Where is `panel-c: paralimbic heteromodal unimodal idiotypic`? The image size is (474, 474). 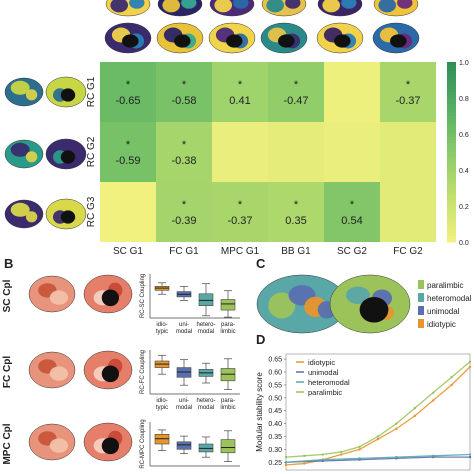 panel-c: paralimbic heteromodal unimodal idiotypic is located at coordinates (364, 304).